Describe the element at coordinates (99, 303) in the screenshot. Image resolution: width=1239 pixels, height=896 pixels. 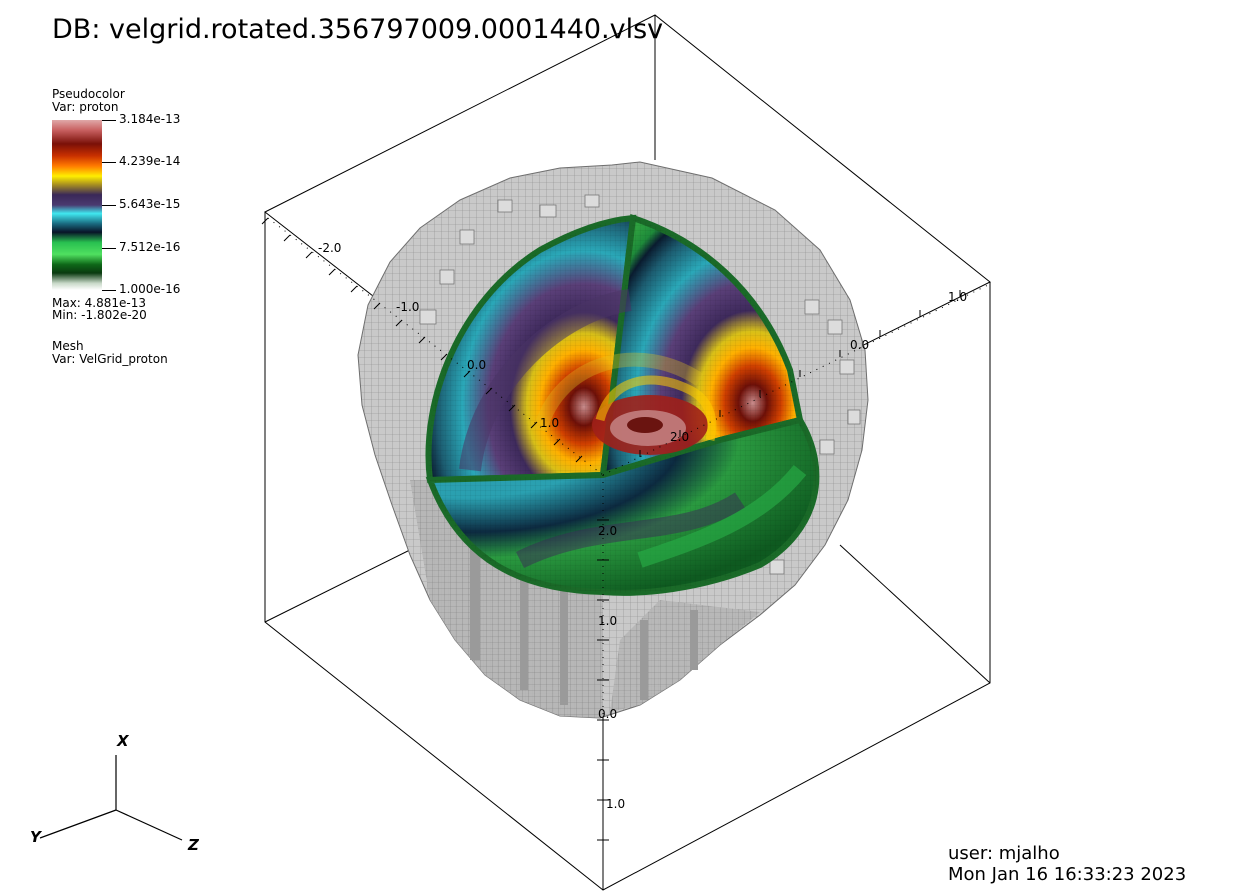
I see `legend-max: Max: 4.881e-13` at that location.